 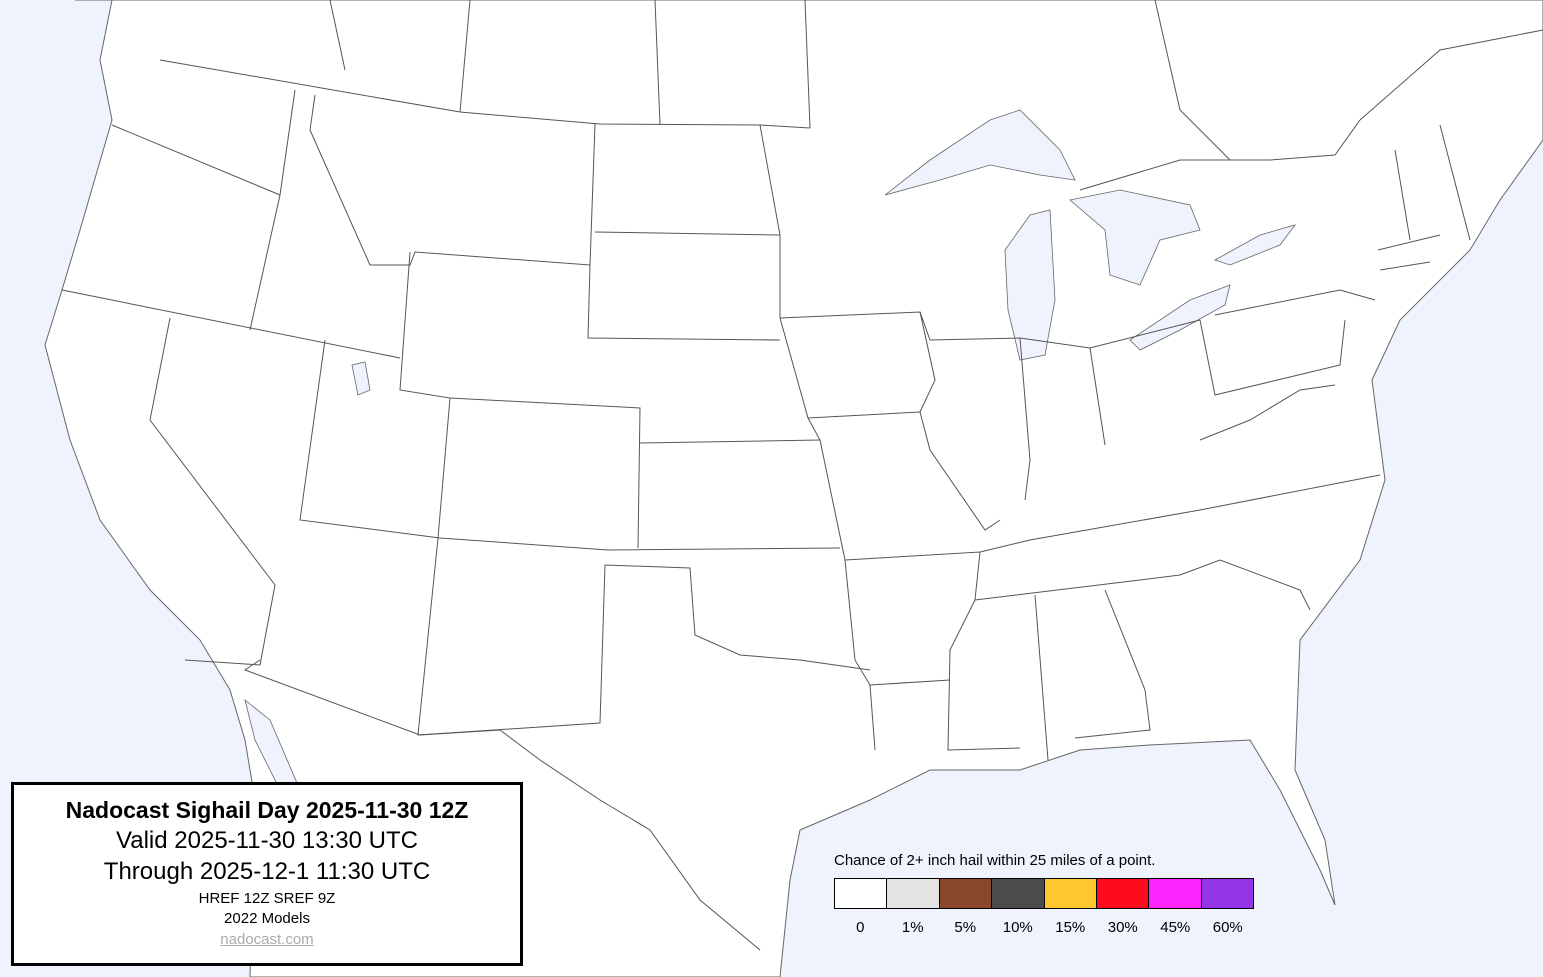 I want to click on legend-label: 5%, so click(x=965, y=927).